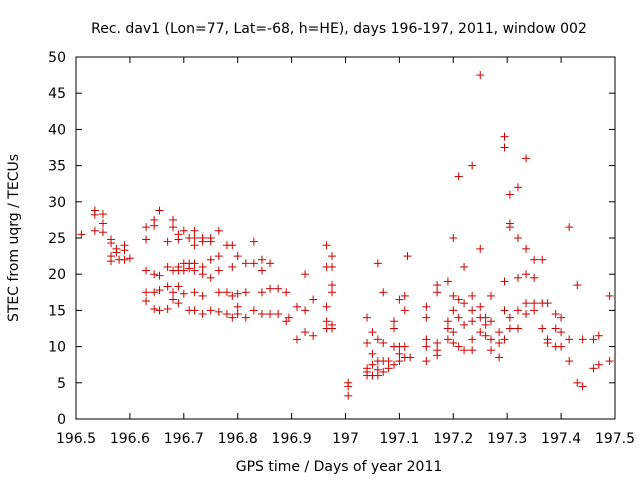 This screenshot has height=480, width=640. I want to click on x-tick-label: 197.1, so click(399, 439).